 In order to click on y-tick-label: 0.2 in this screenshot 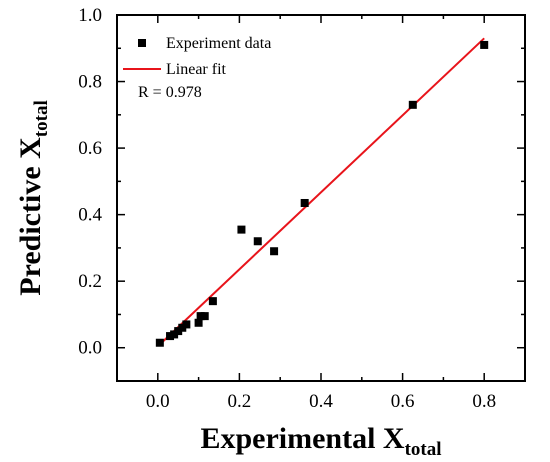, I will do `click(90, 281)`.